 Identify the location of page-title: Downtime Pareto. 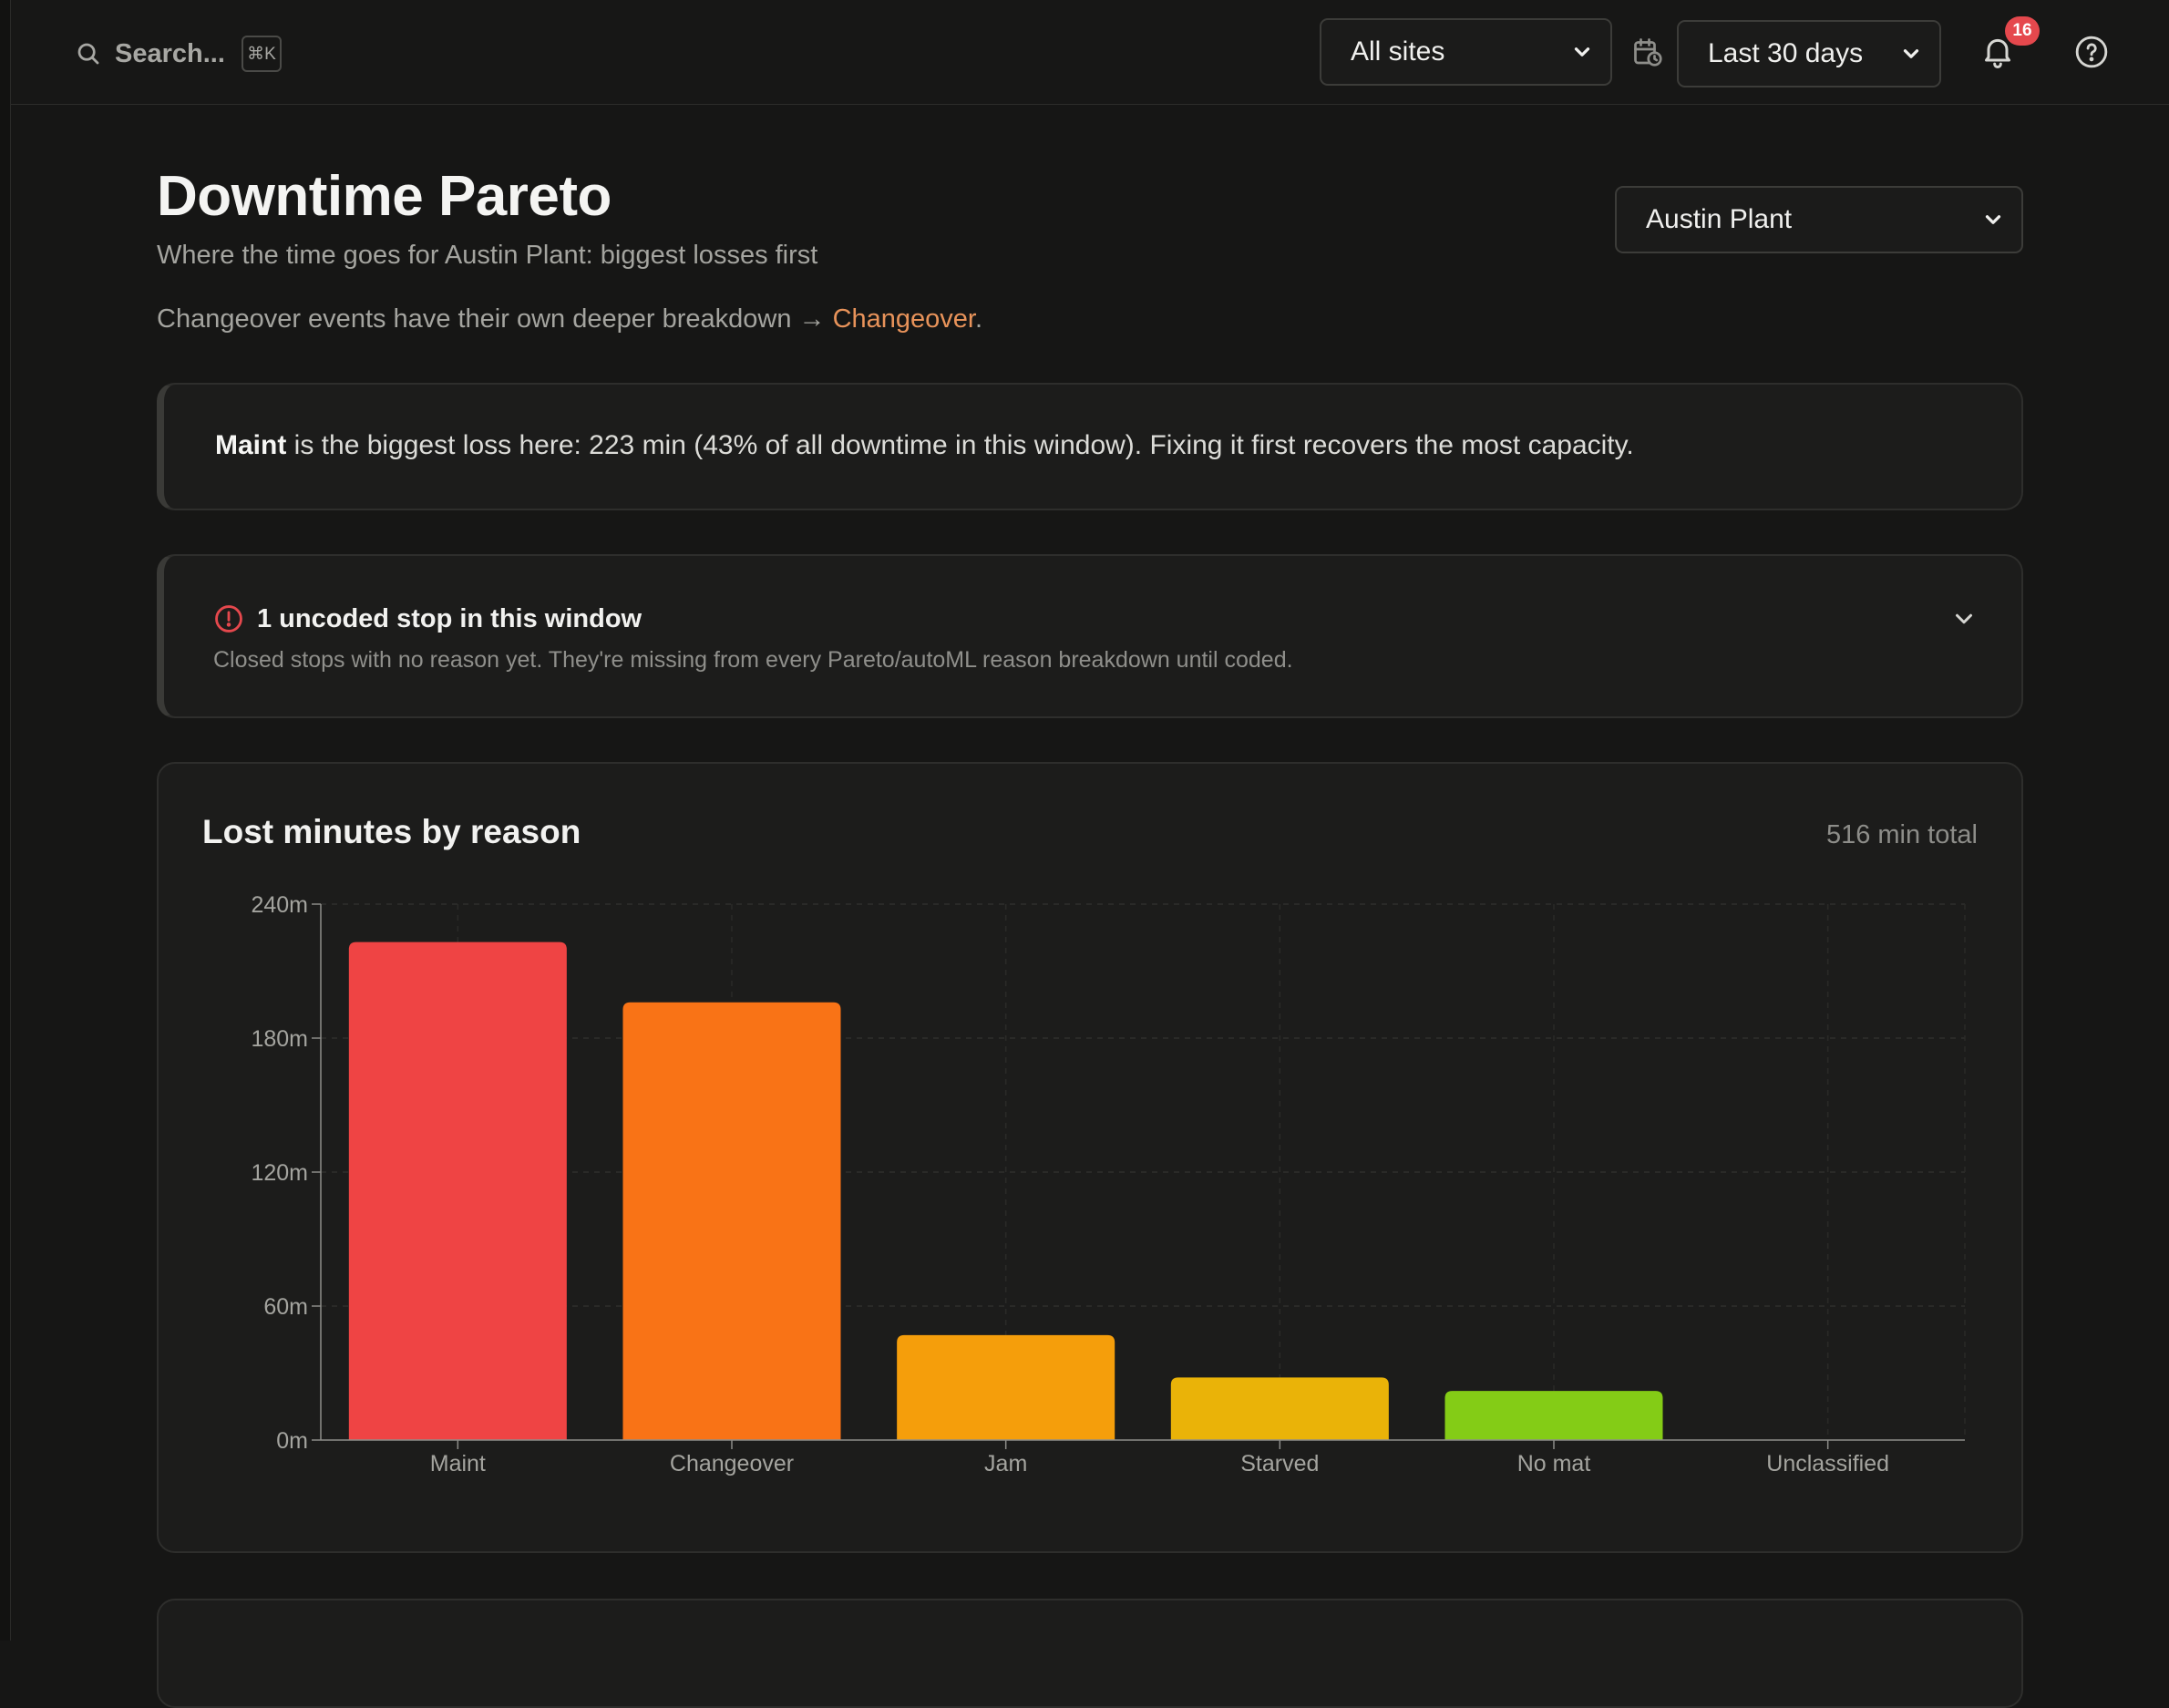
(385, 196).